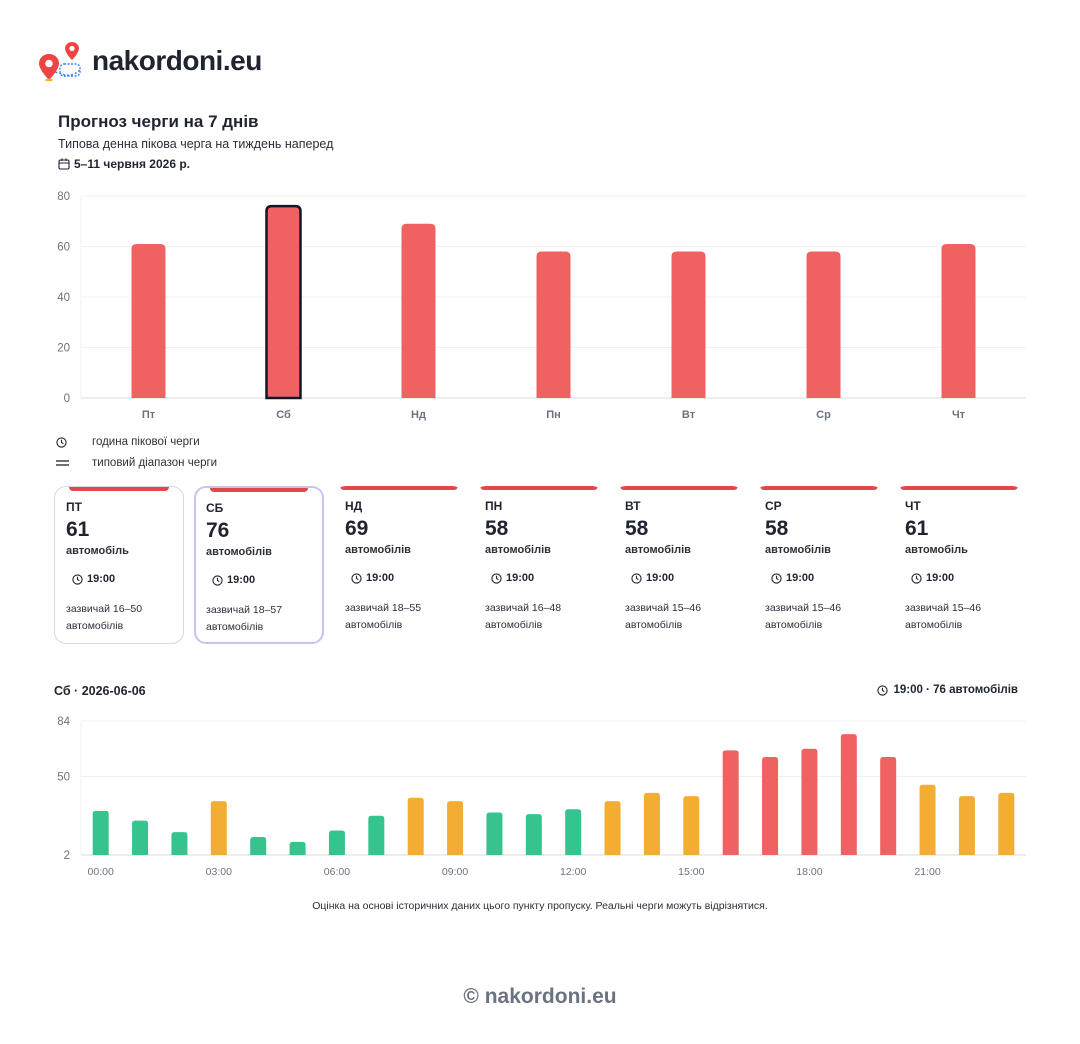  Describe the element at coordinates (888, 805) in the screenshot. I see `hour-bar-20:00` at that location.